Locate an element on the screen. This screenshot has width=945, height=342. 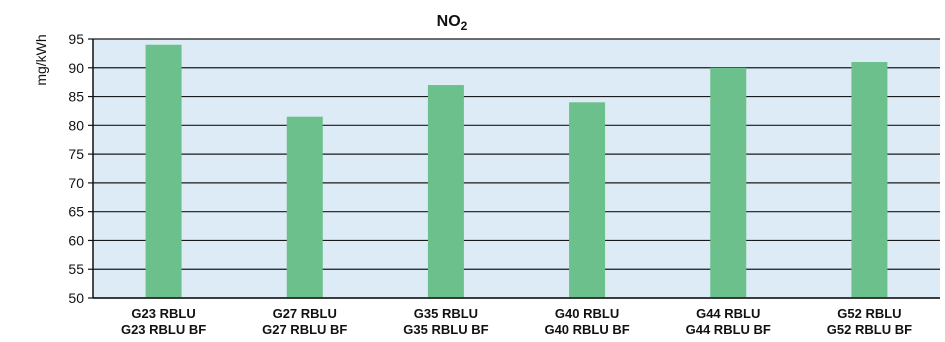
y-tick-label: 95 is located at coordinates (76, 39).